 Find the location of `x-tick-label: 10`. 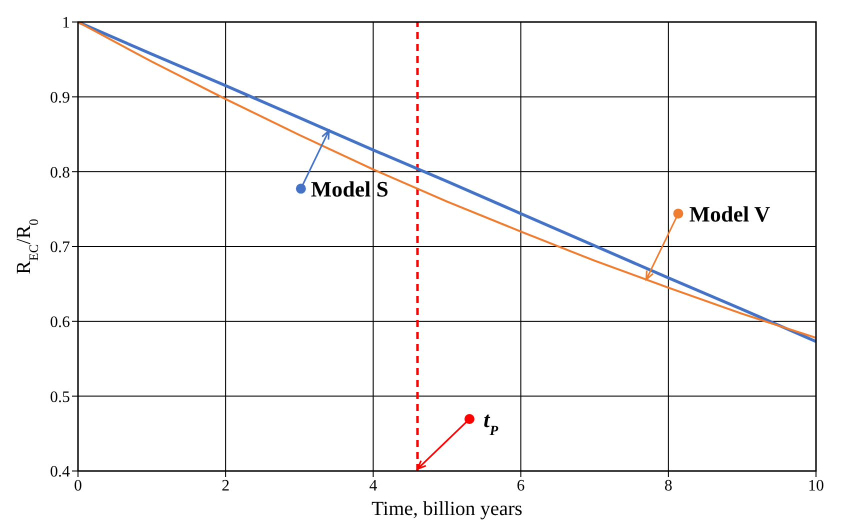

x-tick-label: 10 is located at coordinates (816, 485).